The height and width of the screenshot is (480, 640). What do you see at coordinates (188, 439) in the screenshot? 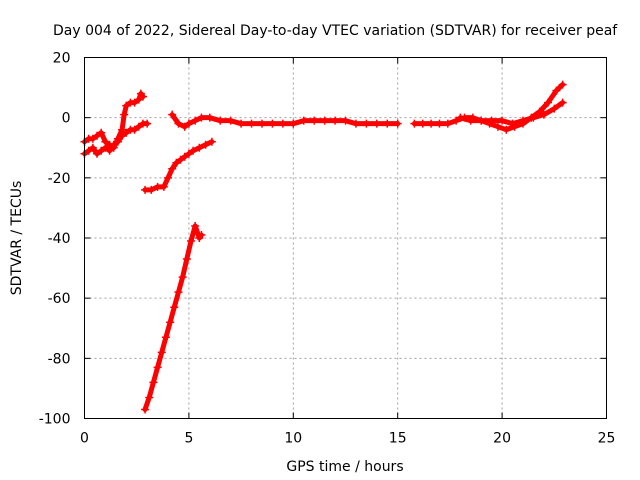
I see `x-tick-label: 5` at bounding box center [188, 439].